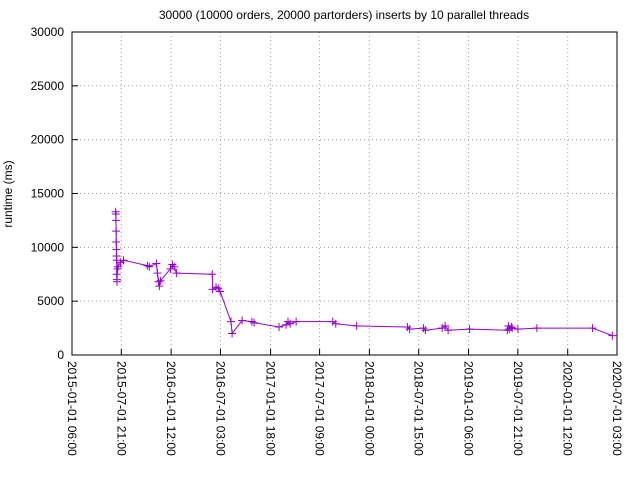  I want to click on x-tick-label: 2020-01-01 12:00, so click(568, 408).